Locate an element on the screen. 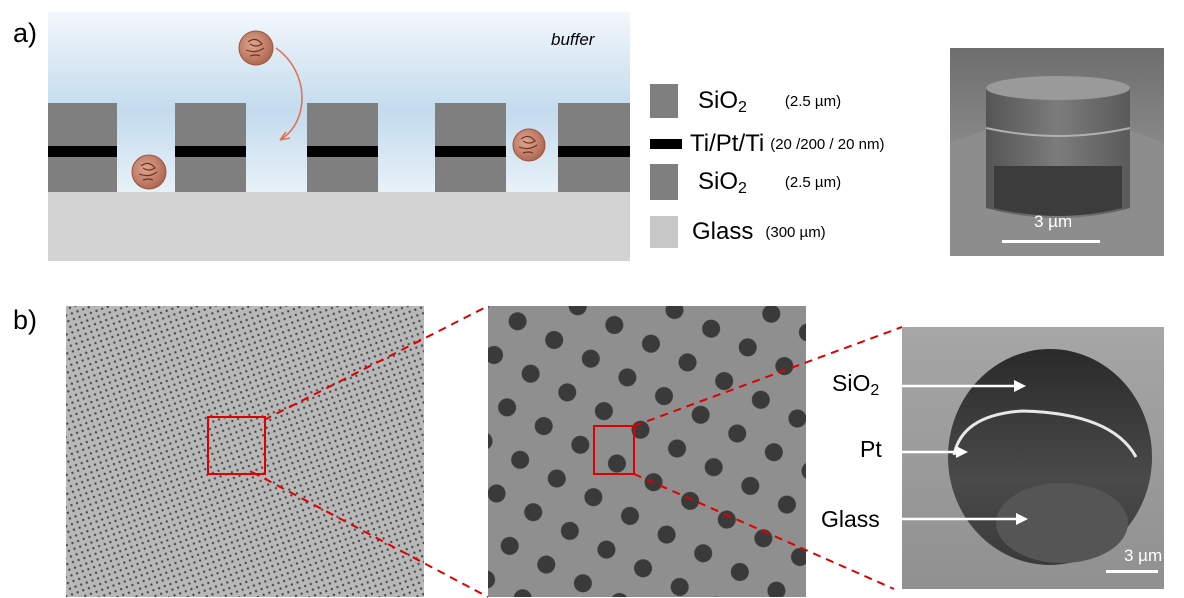  sem-image-array-zoom is located at coordinates (647, 451).